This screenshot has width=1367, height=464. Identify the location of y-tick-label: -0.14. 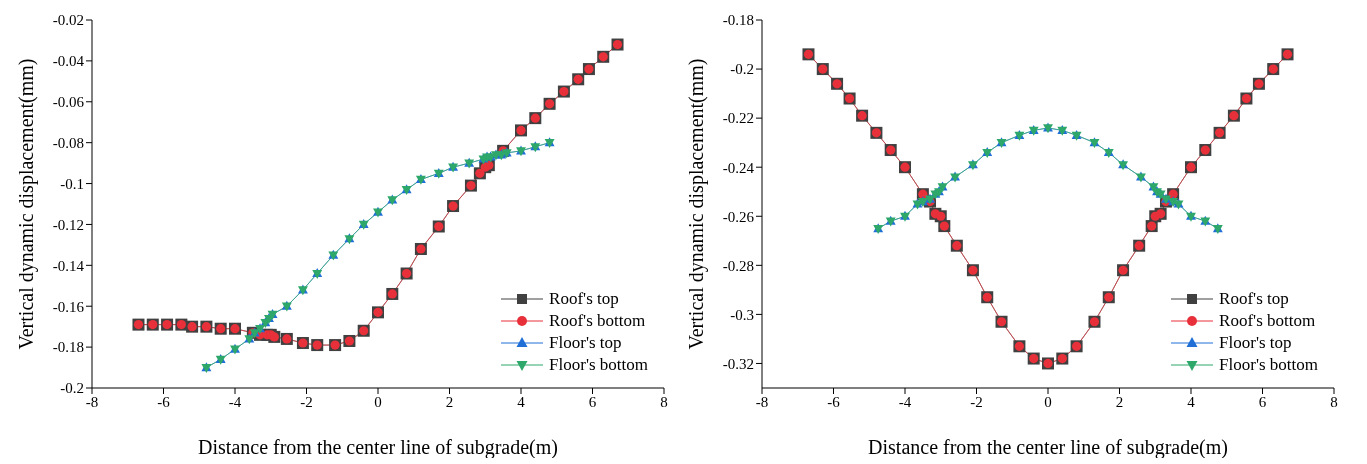
(68, 265).